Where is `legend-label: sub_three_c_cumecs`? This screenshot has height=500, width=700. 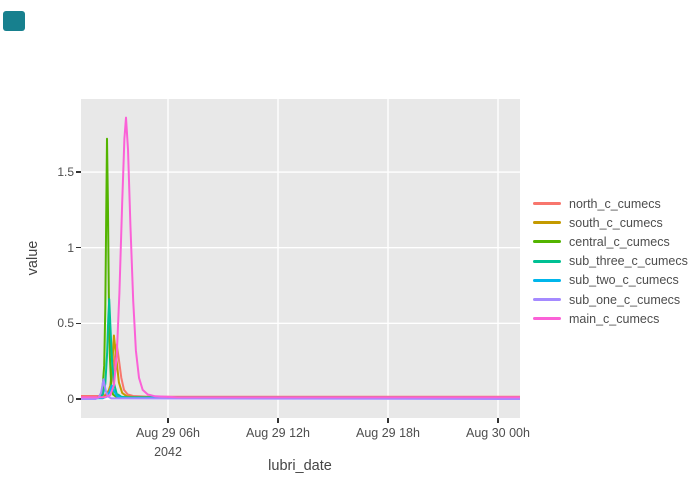
legend-label: sub_three_c_cumecs is located at coordinates (628, 261).